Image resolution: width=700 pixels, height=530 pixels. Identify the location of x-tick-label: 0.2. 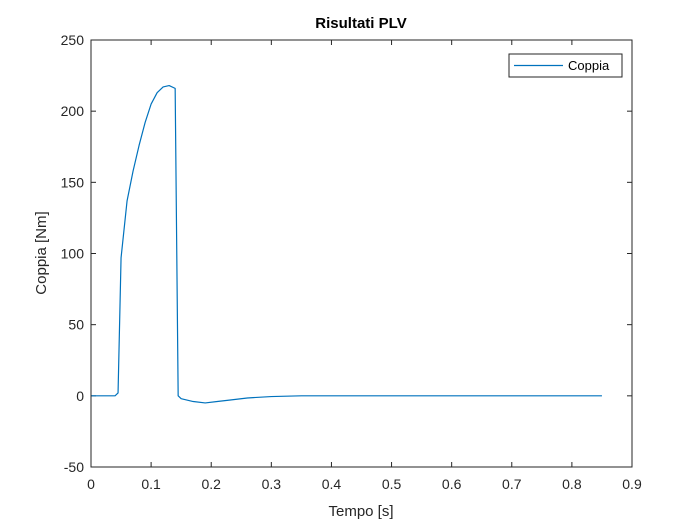
(211, 484).